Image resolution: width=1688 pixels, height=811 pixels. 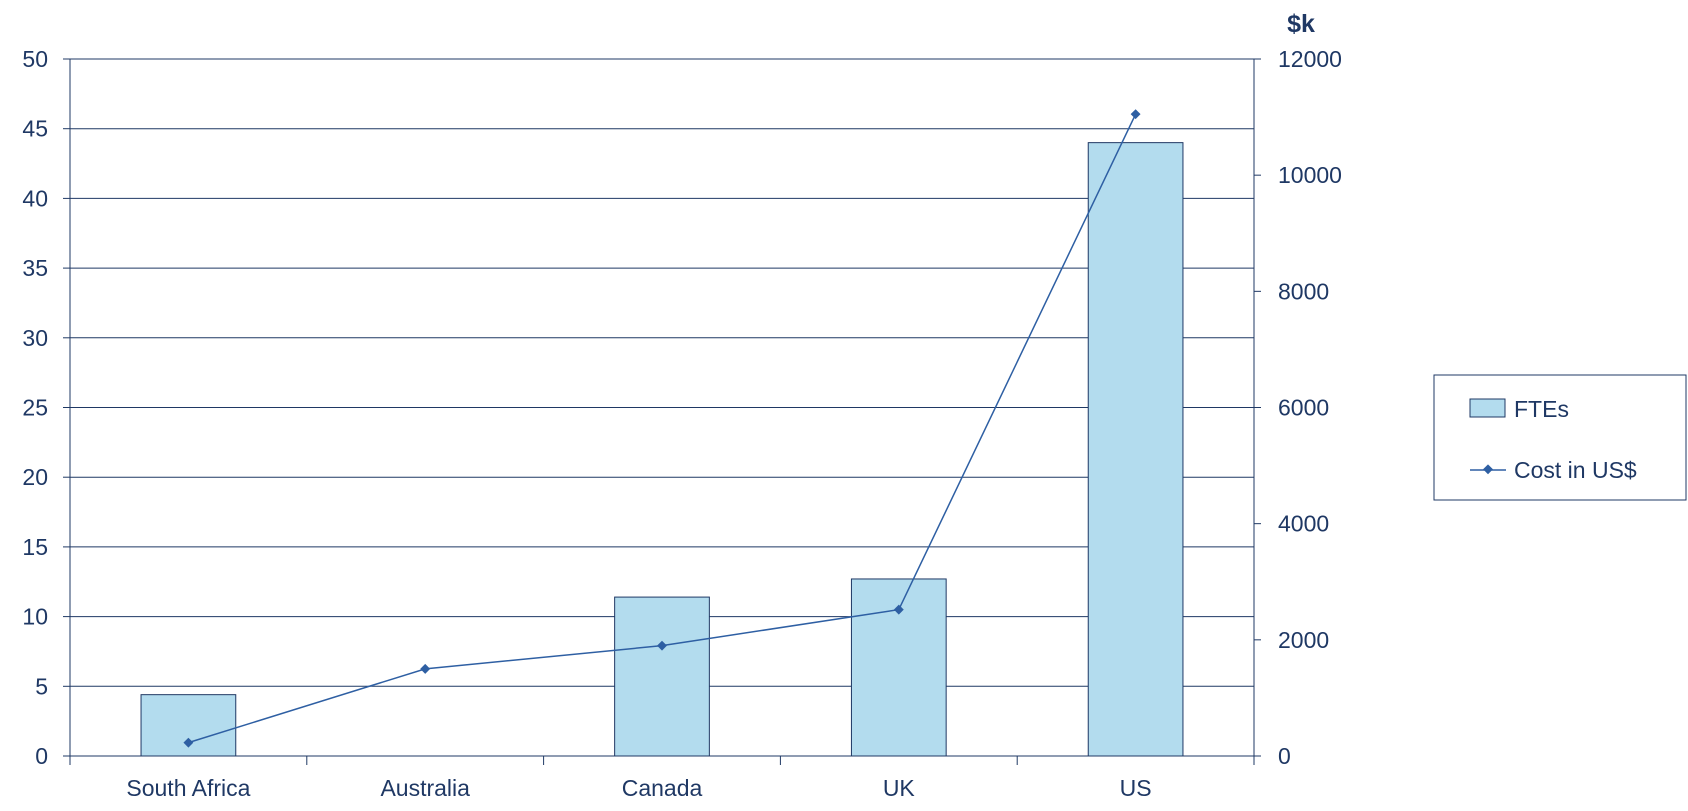 What do you see at coordinates (425, 788) in the screenshot?
I see `x-axis-tick-label: Australia` at bounding box center [425, 788].